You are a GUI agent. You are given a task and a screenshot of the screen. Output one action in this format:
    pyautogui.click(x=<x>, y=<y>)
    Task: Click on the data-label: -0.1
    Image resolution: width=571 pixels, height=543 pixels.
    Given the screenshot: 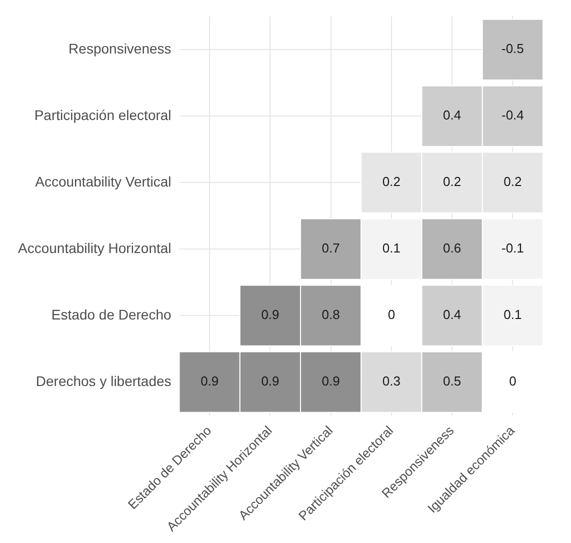 What is the action you would take?
    pyautogui.click(x=512, y=248)
    